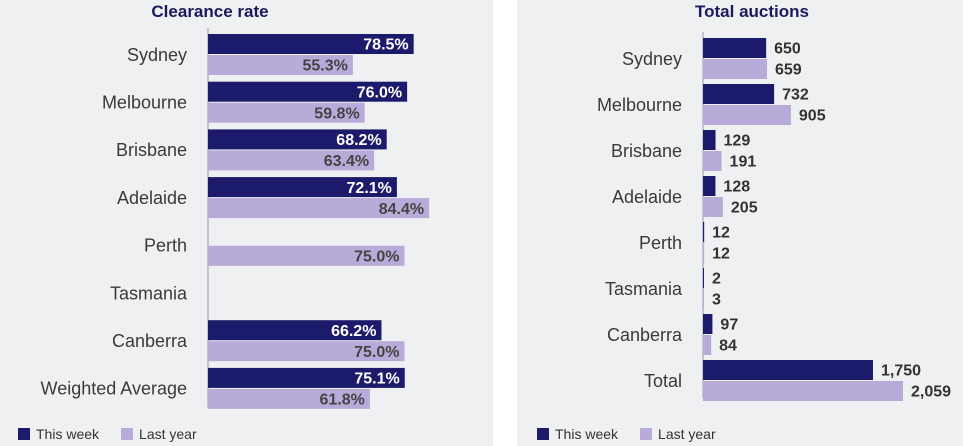  I want to click on data-label-this-week-adelaide: 128, so click(736, 187).